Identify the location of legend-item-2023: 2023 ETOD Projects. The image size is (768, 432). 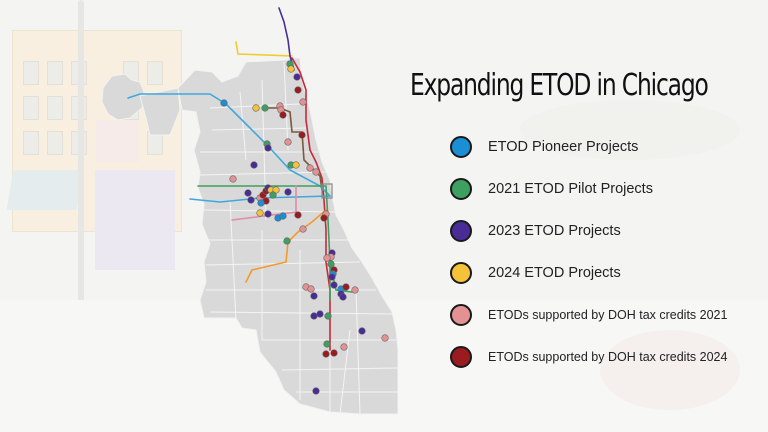
(588, 231).